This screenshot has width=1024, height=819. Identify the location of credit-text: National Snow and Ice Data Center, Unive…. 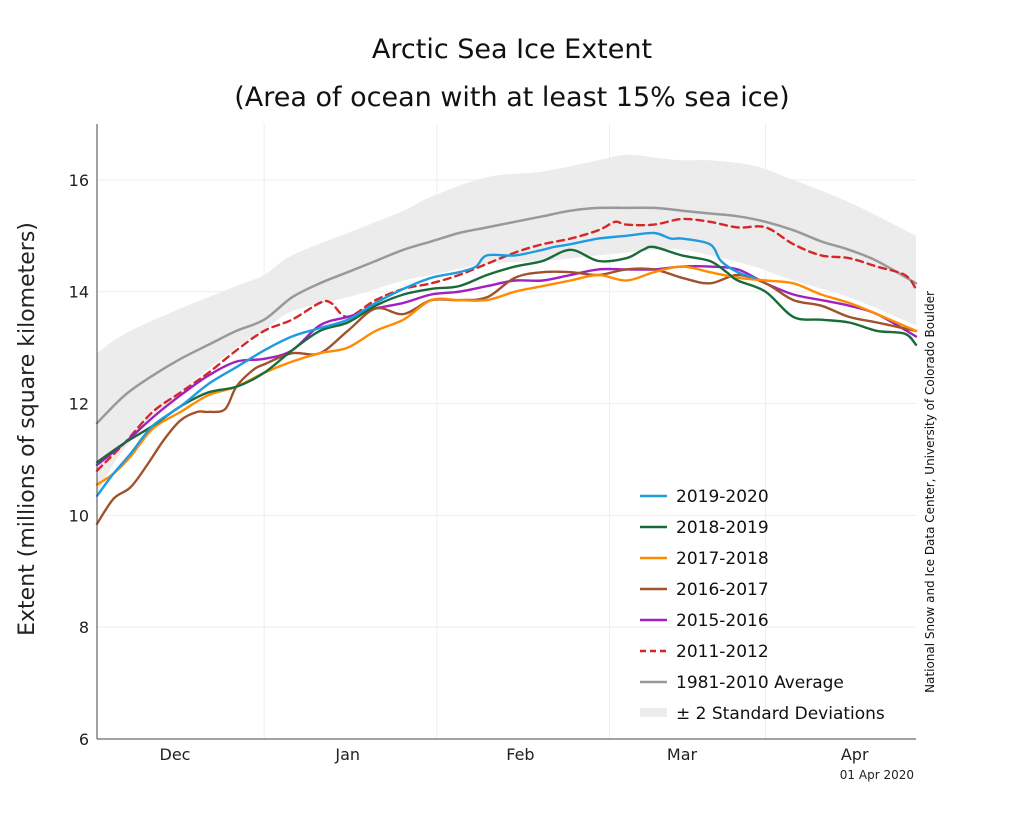
(930, 492).